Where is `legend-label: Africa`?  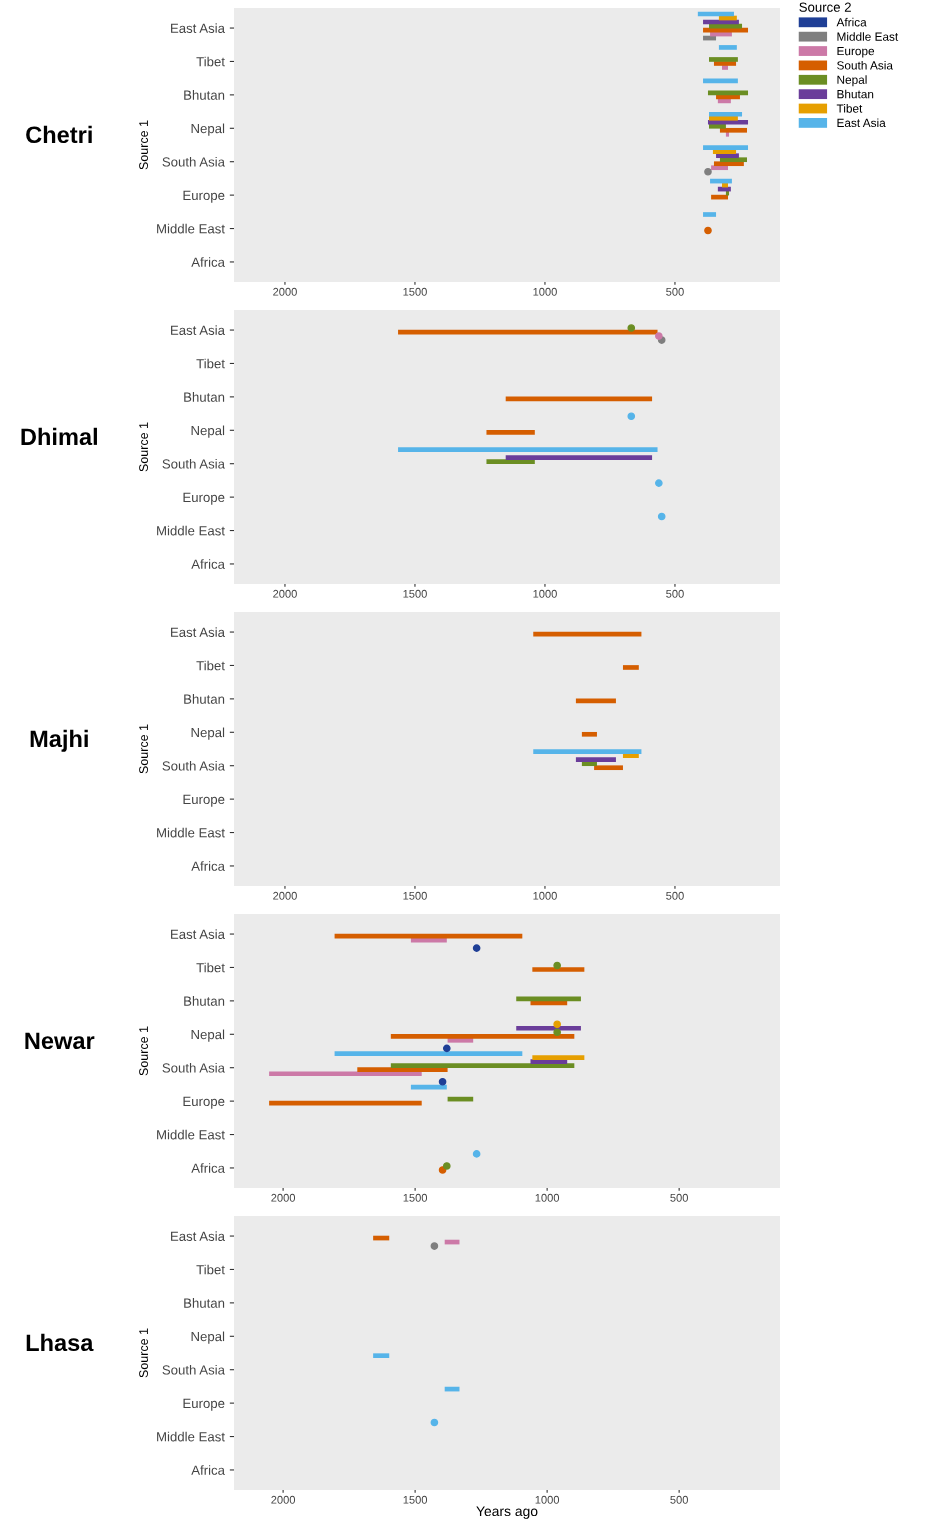 legend-label: Africa is located at coordinates (851, 22).